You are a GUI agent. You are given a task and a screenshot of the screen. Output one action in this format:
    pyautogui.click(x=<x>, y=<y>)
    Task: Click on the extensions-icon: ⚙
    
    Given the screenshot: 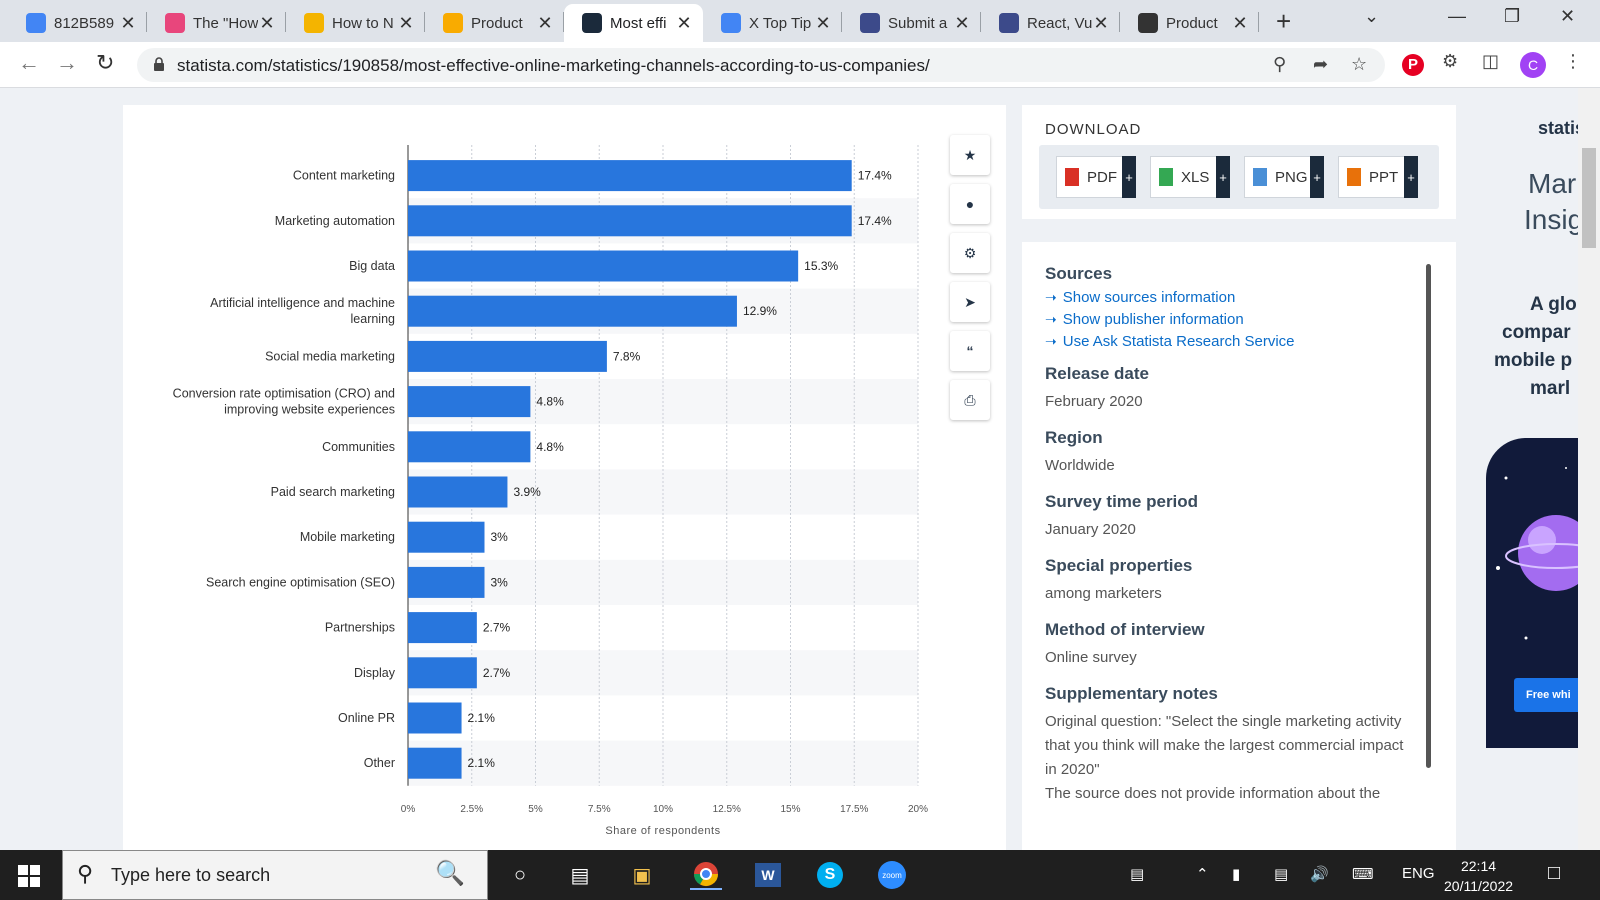 What is the action you would take?
    pyautogui.click(x=1450, y=61)
    